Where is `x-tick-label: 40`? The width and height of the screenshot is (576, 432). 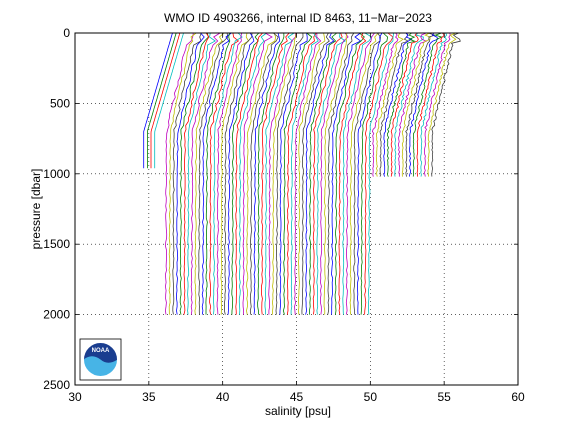
x-tick-label: 40 is located at coordinates (223, 397).